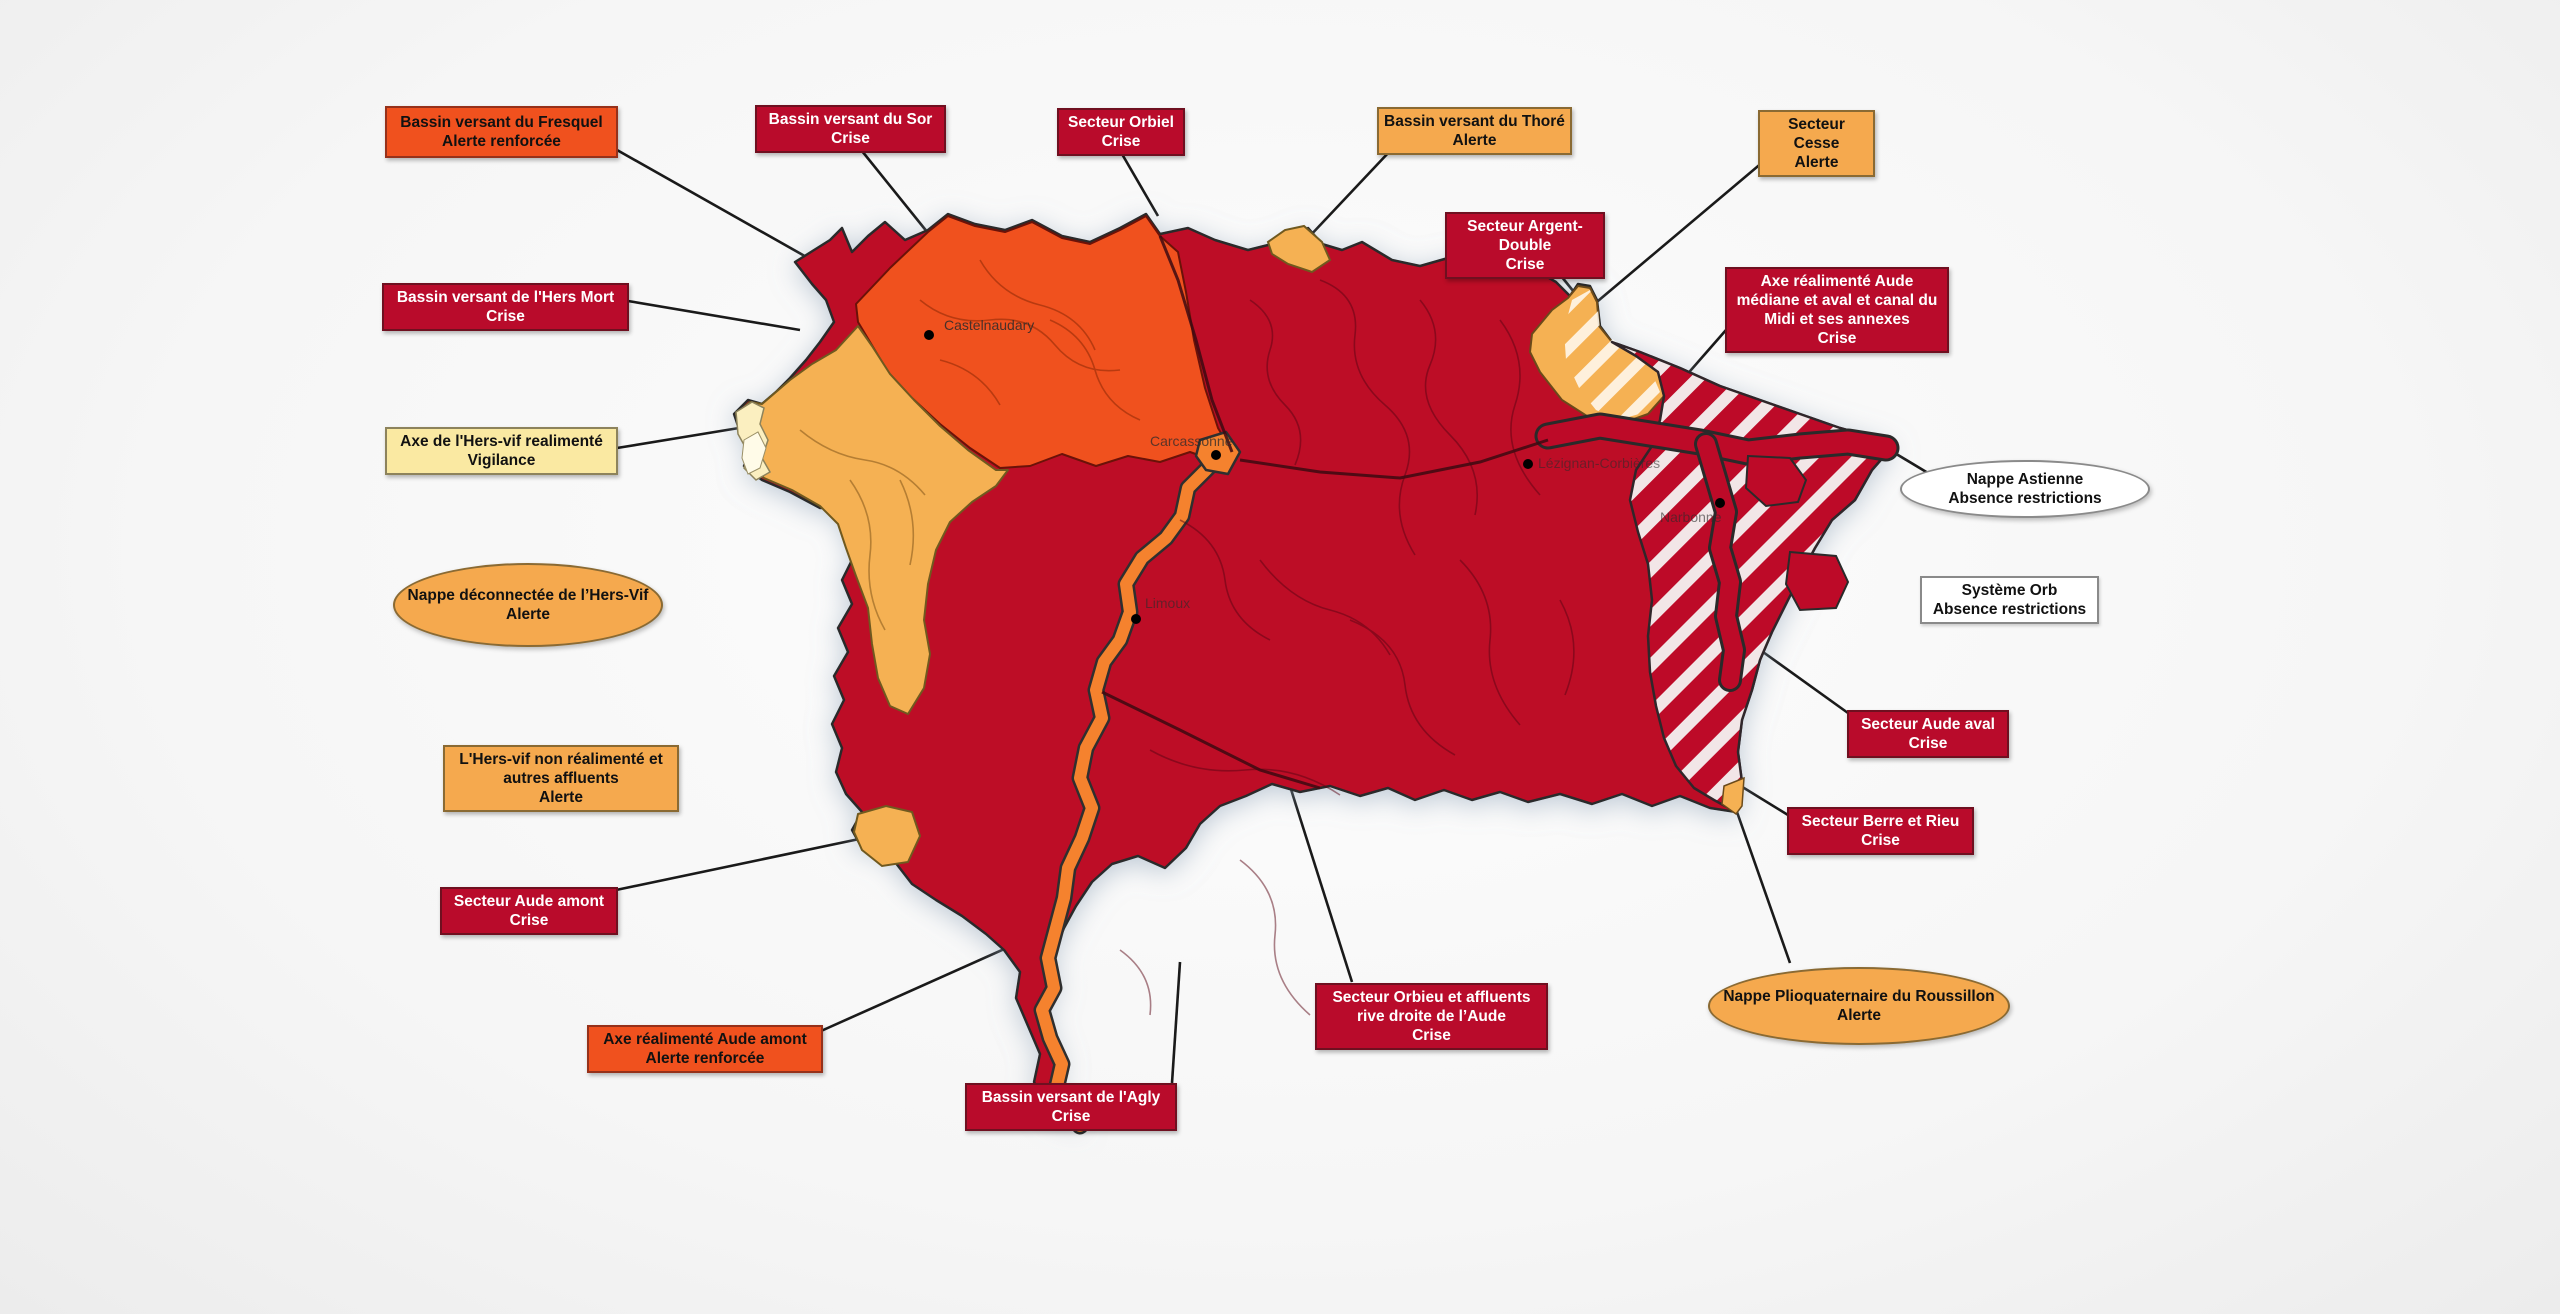 The width and height of the screenshot is (2560, 1314). I want to click on city-label: Limoux, so click(1167, 603).